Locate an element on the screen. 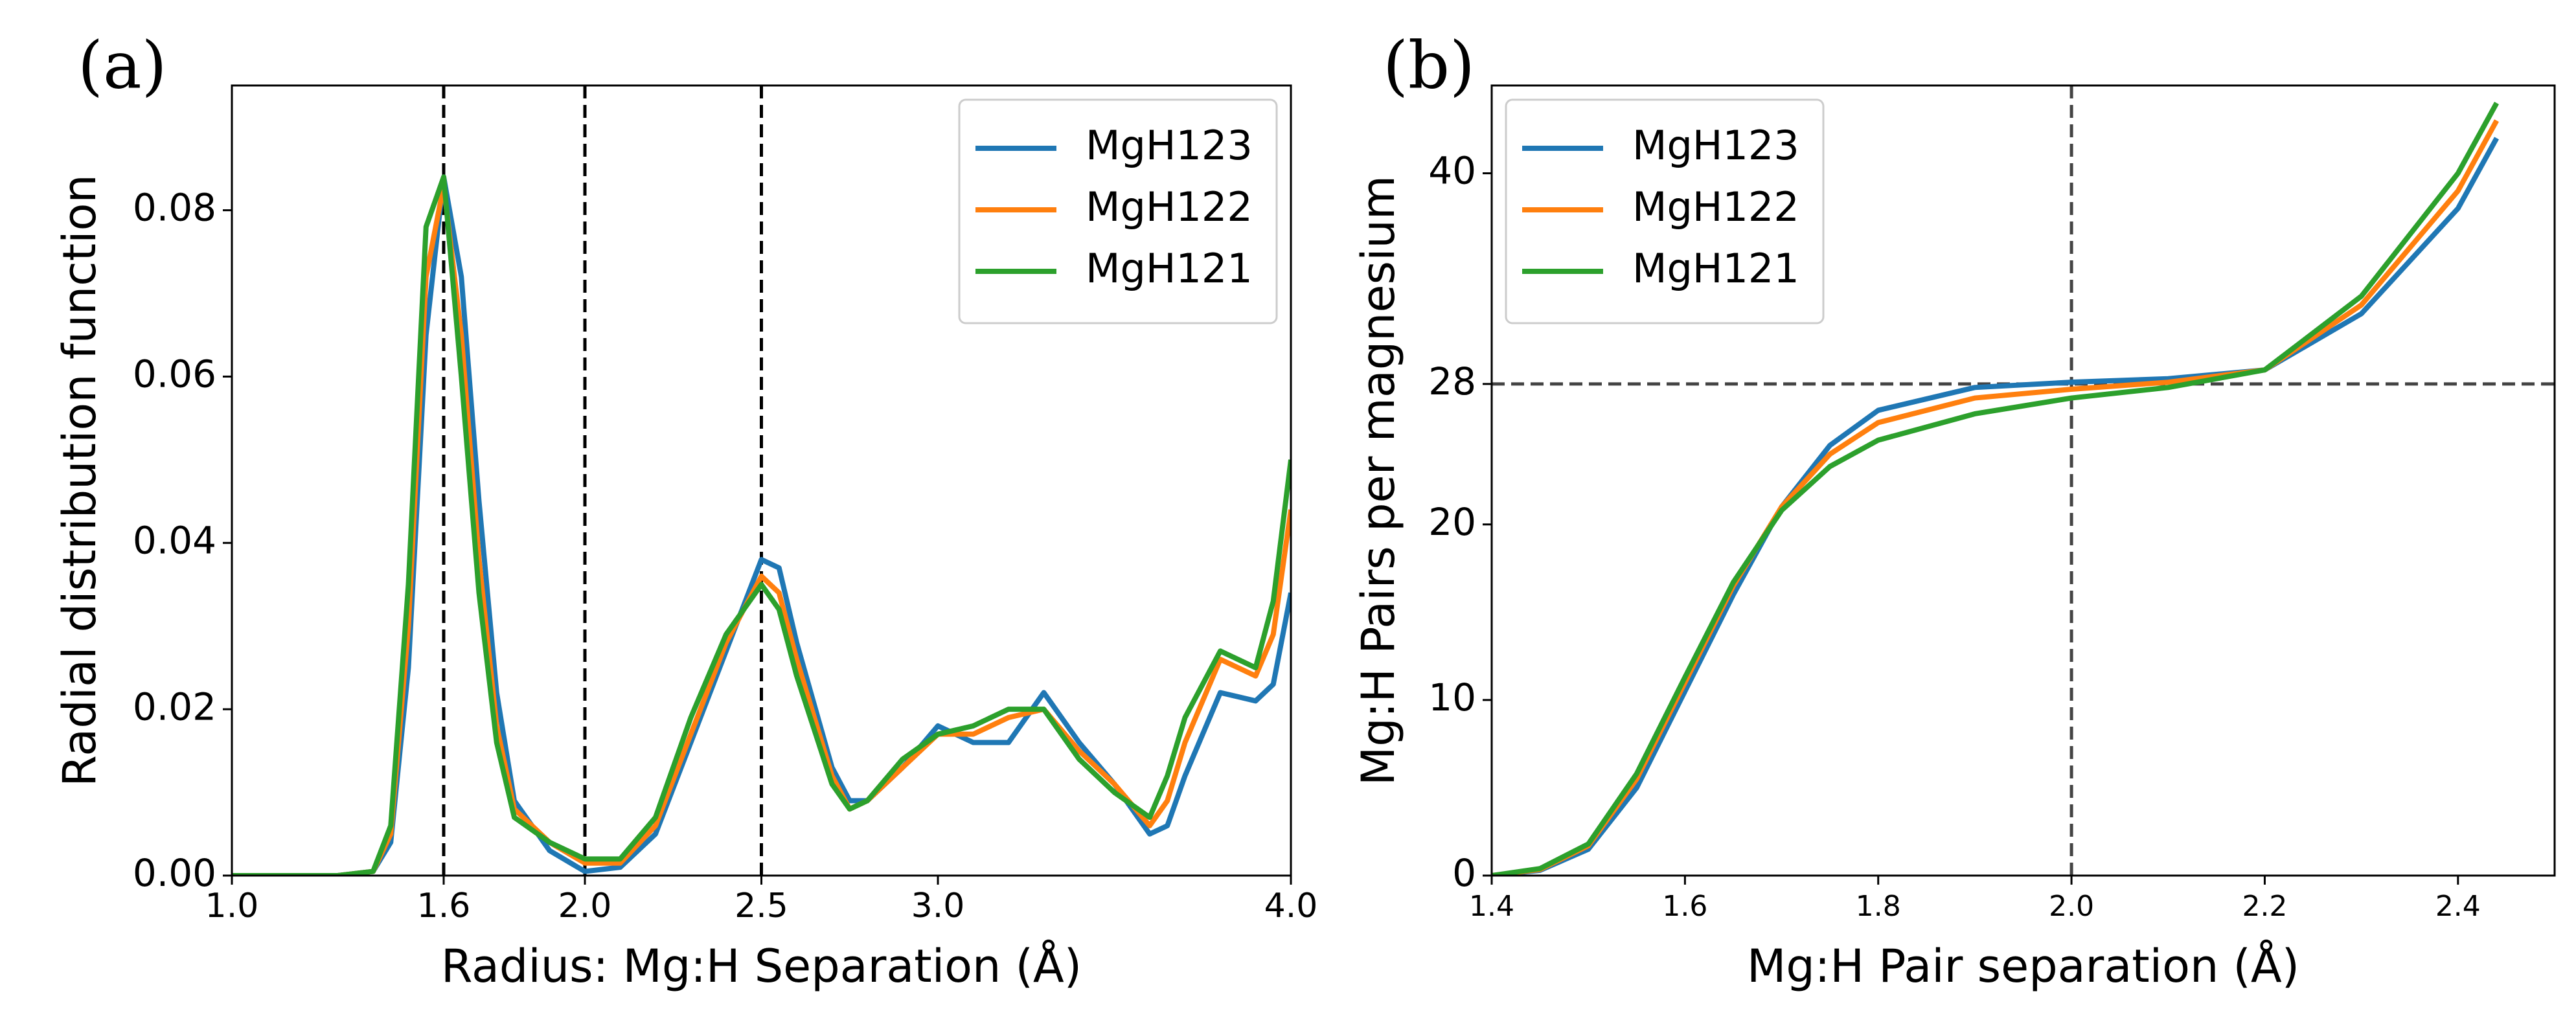 This screenshot has width=2576, height=1020. y-tick-label: 0 is located at coordinates (1464, 873).